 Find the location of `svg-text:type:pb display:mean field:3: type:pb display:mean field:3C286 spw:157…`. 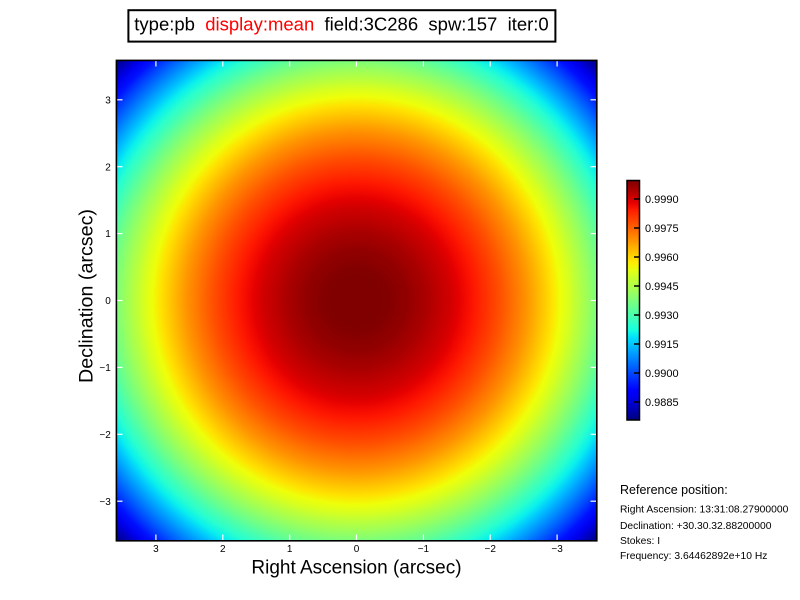

svg-text:type:pb display:mean field:3: type:pb display:mean field:3C286 spw:157… is located at coordinates (341, 24).